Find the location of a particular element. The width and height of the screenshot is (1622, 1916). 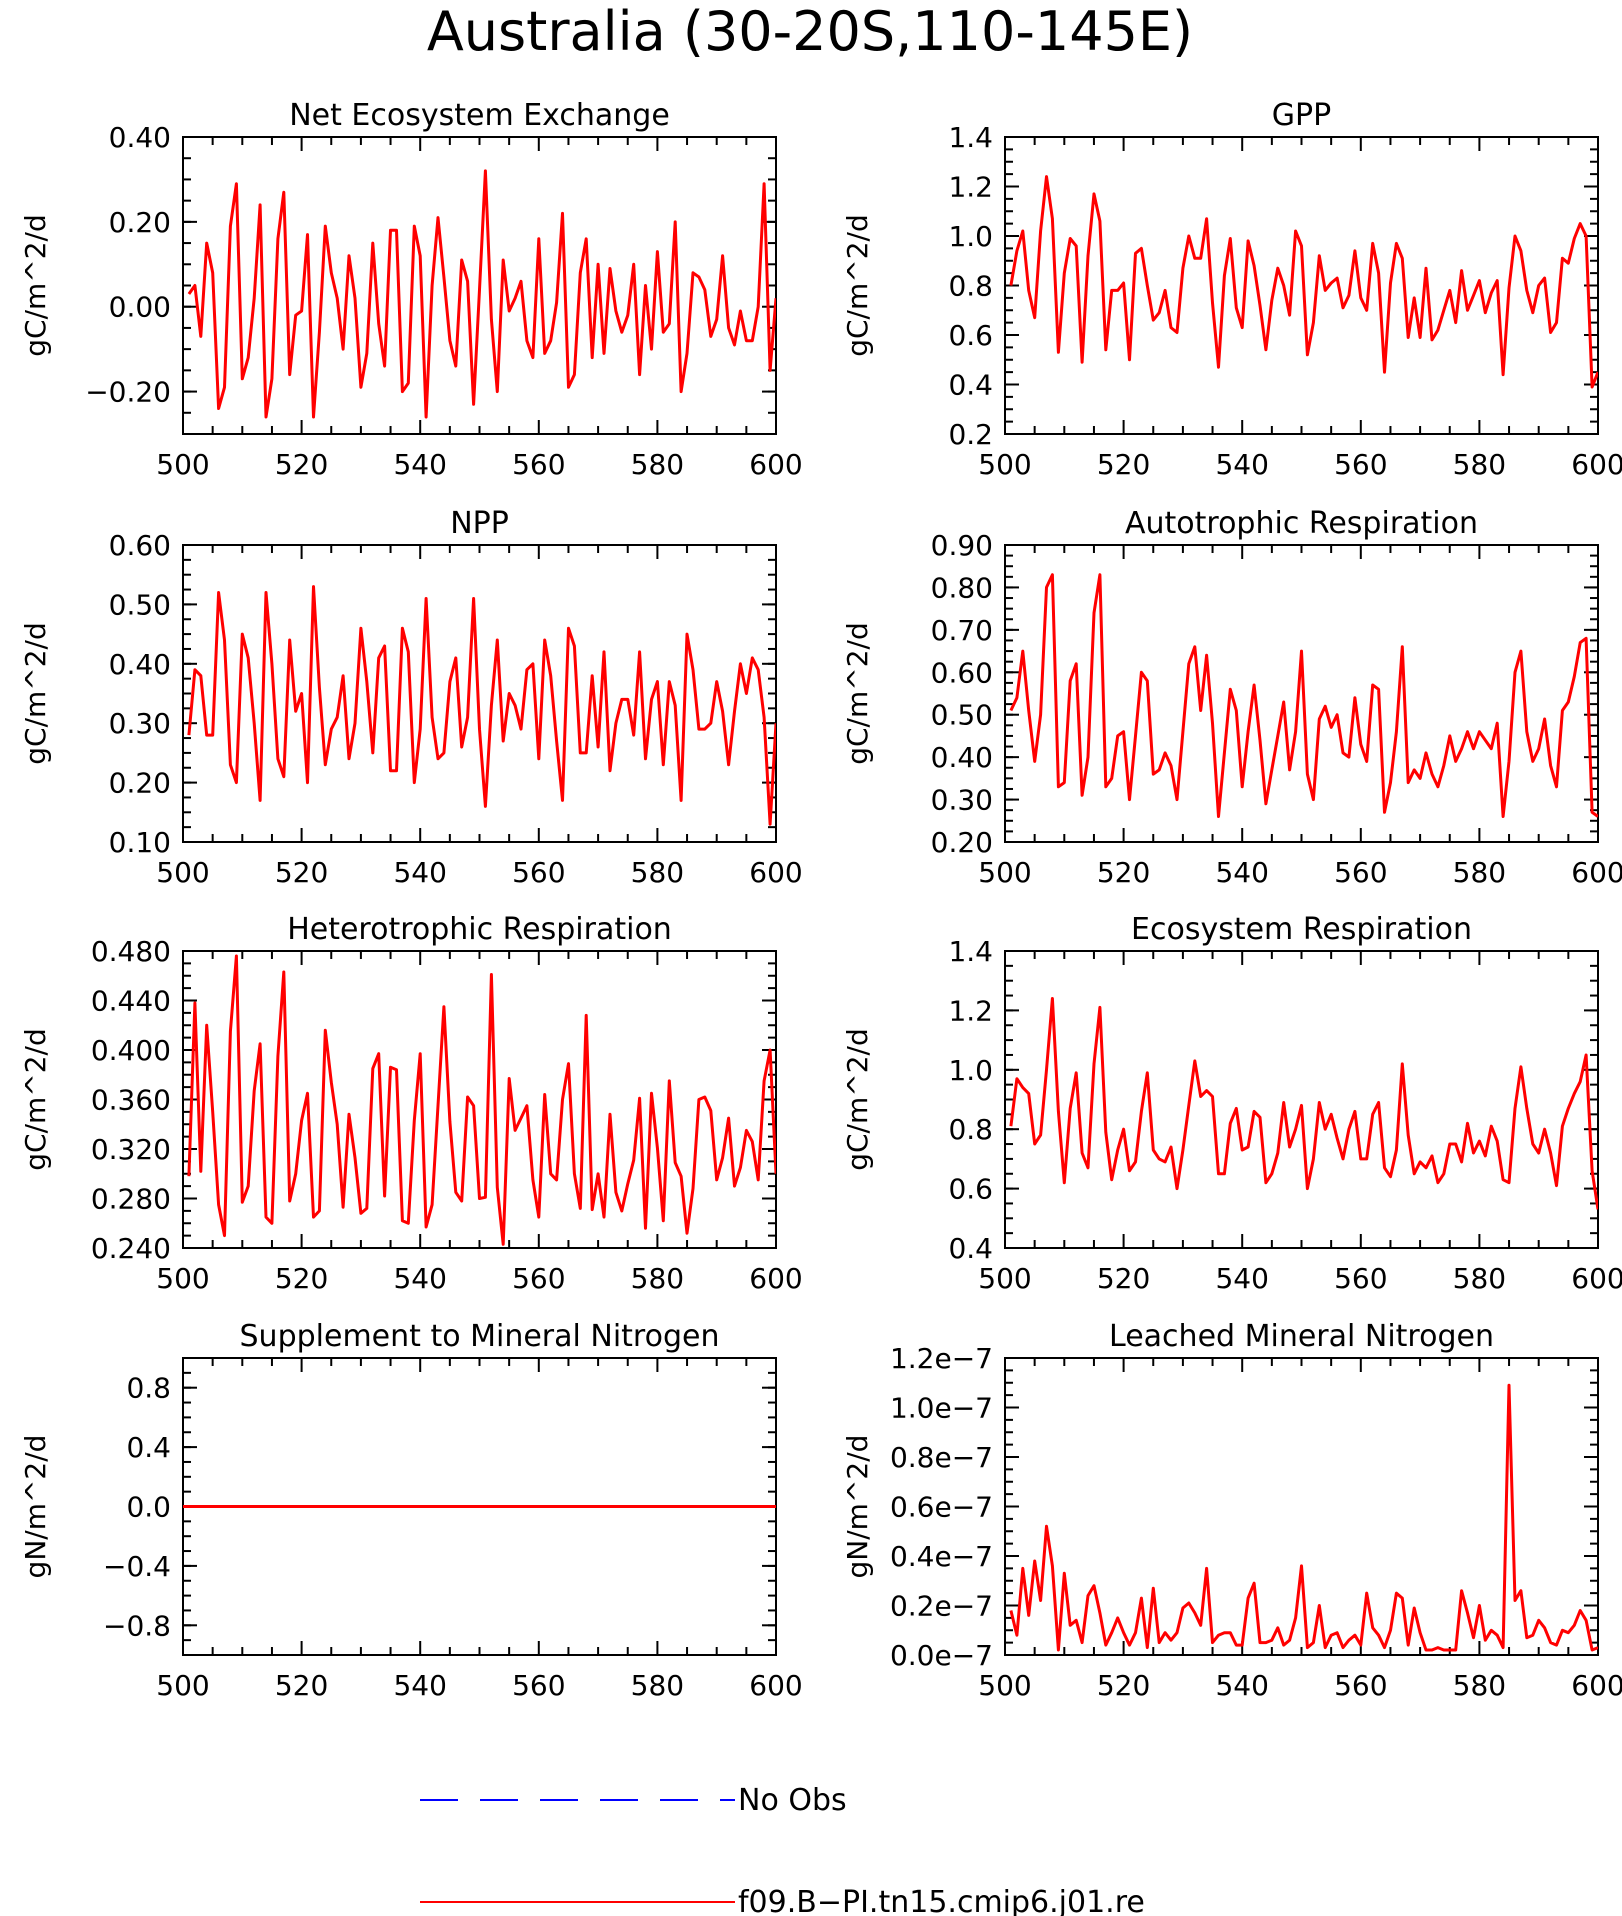

y-tick-label: 0.6 is located at coordinates (970, 335).